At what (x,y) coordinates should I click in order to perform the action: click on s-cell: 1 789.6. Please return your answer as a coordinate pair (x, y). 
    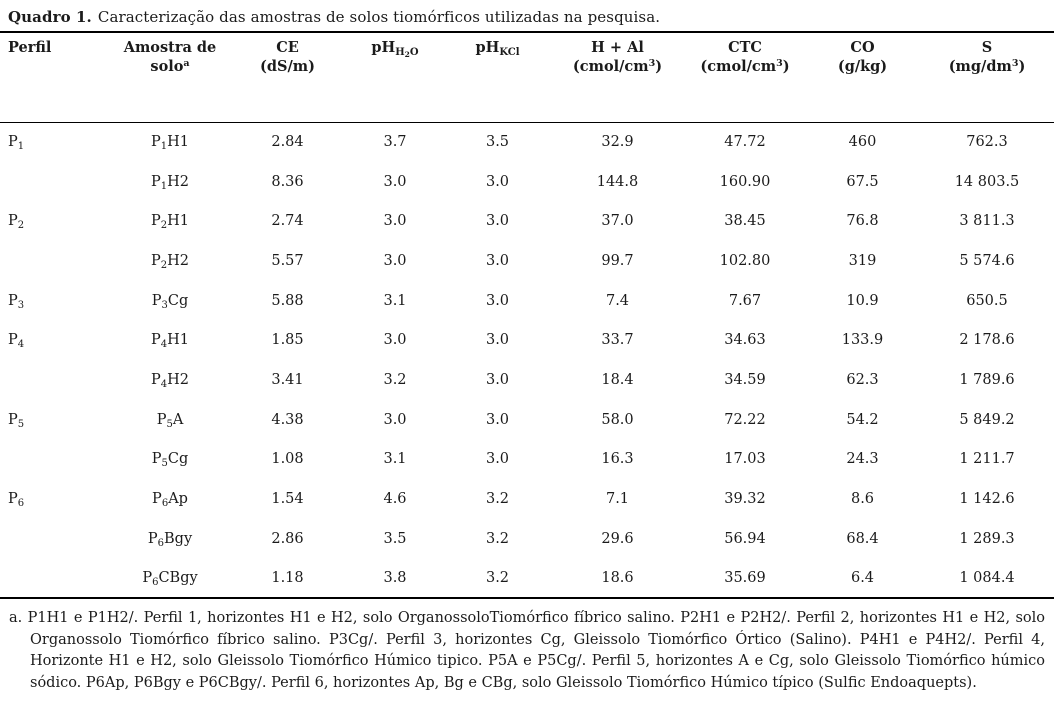
    Looking at the image, I should click on (987, 379).